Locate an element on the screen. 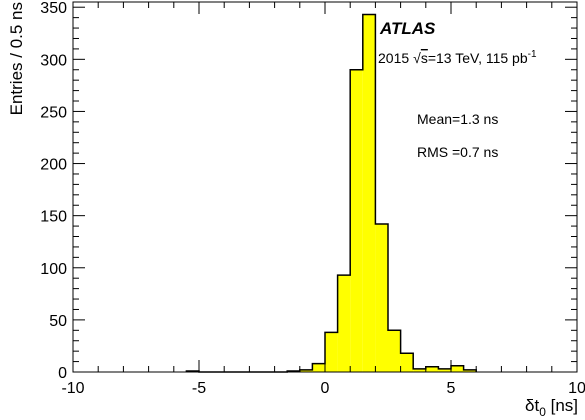 The height and width of the screenshot is (420, 585). y-tick-label: 350 is located at coordinates (53, 8).